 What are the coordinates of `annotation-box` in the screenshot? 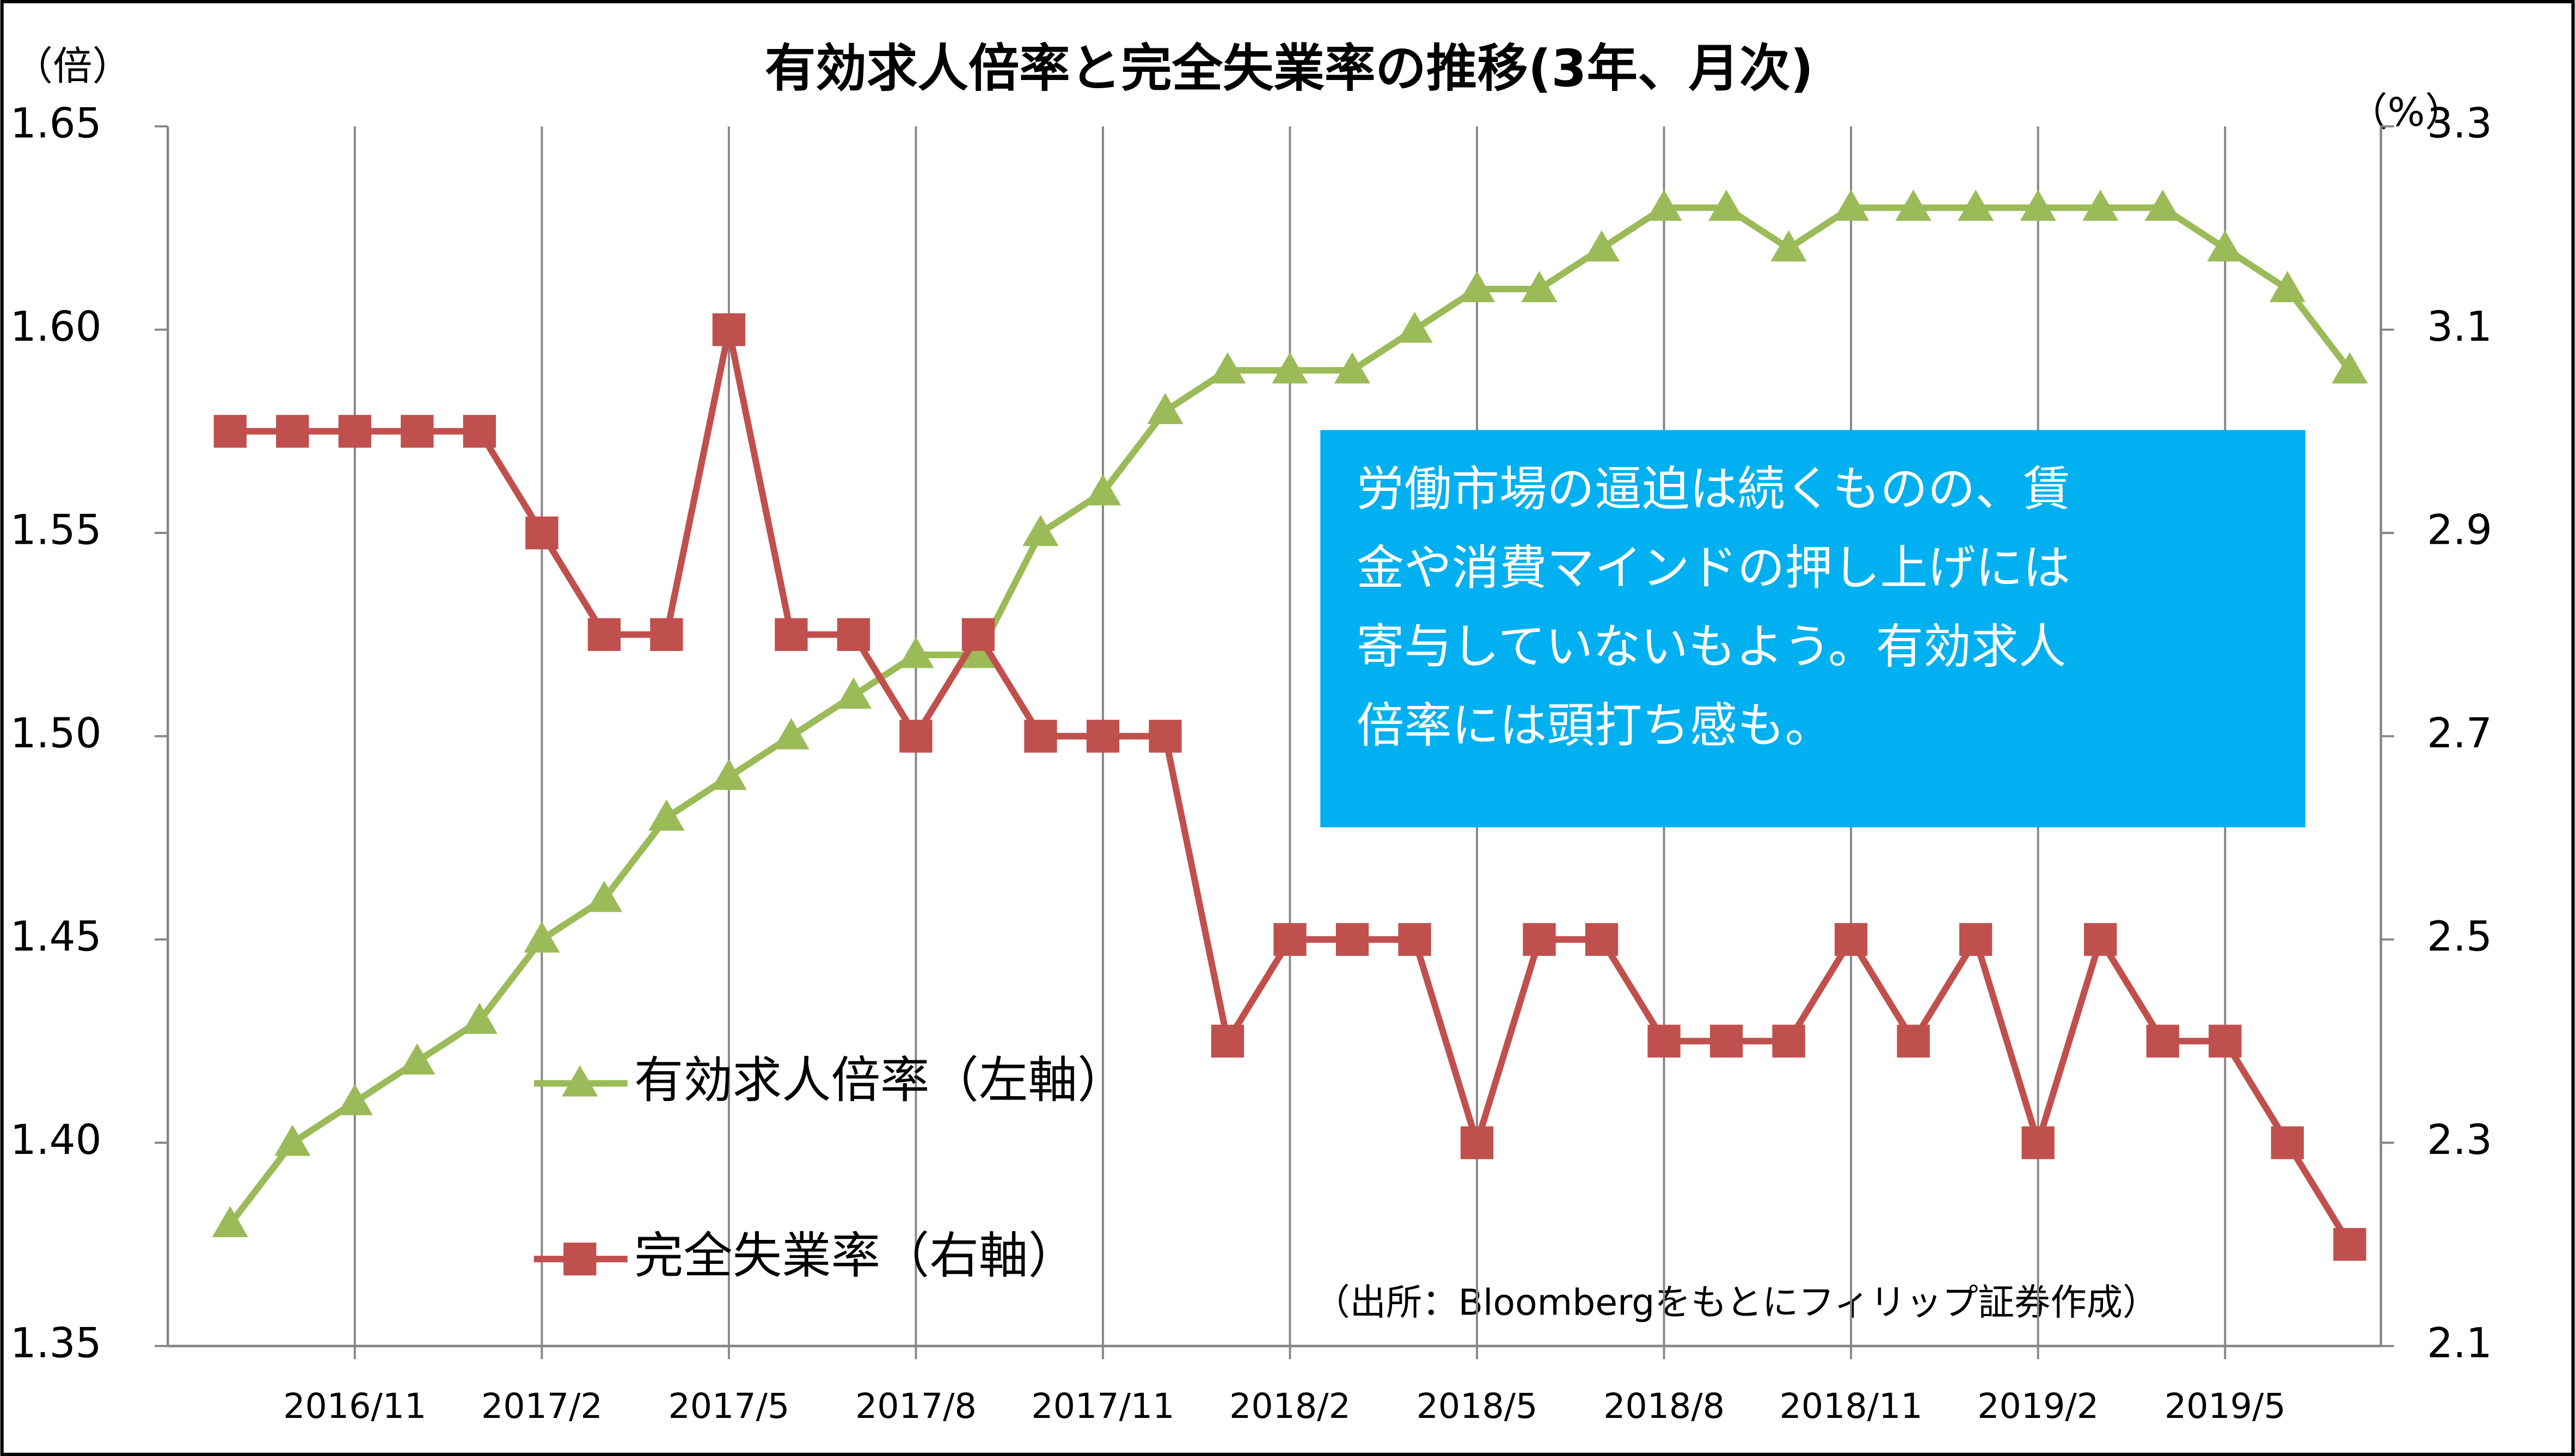 It's located at (1813, 628).